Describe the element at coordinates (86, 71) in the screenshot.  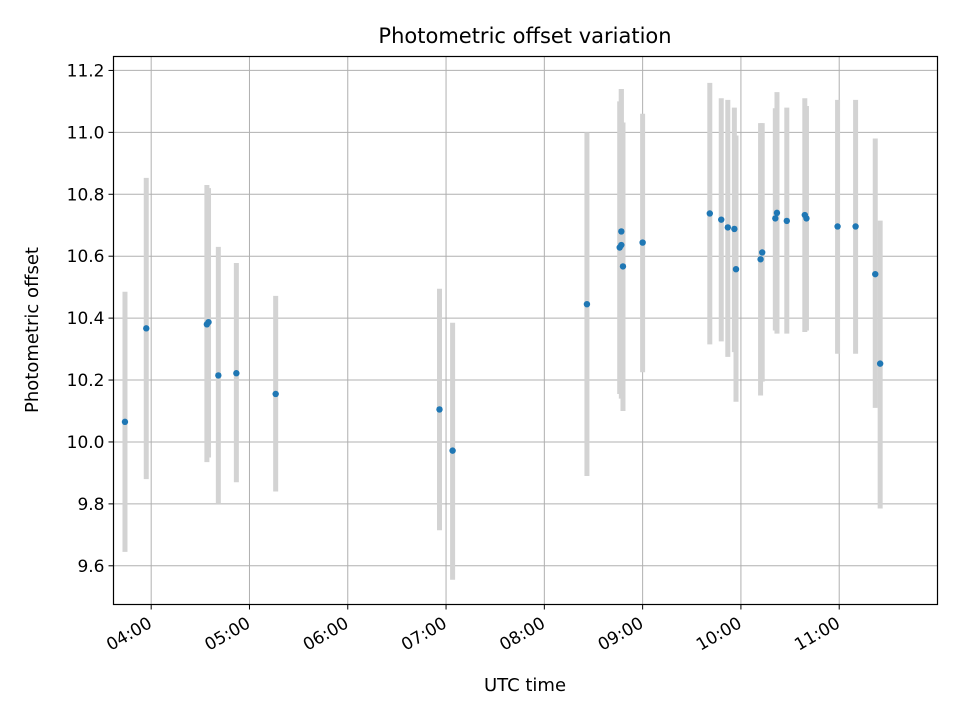
I see `y-tick-label: 11.2` at that location.